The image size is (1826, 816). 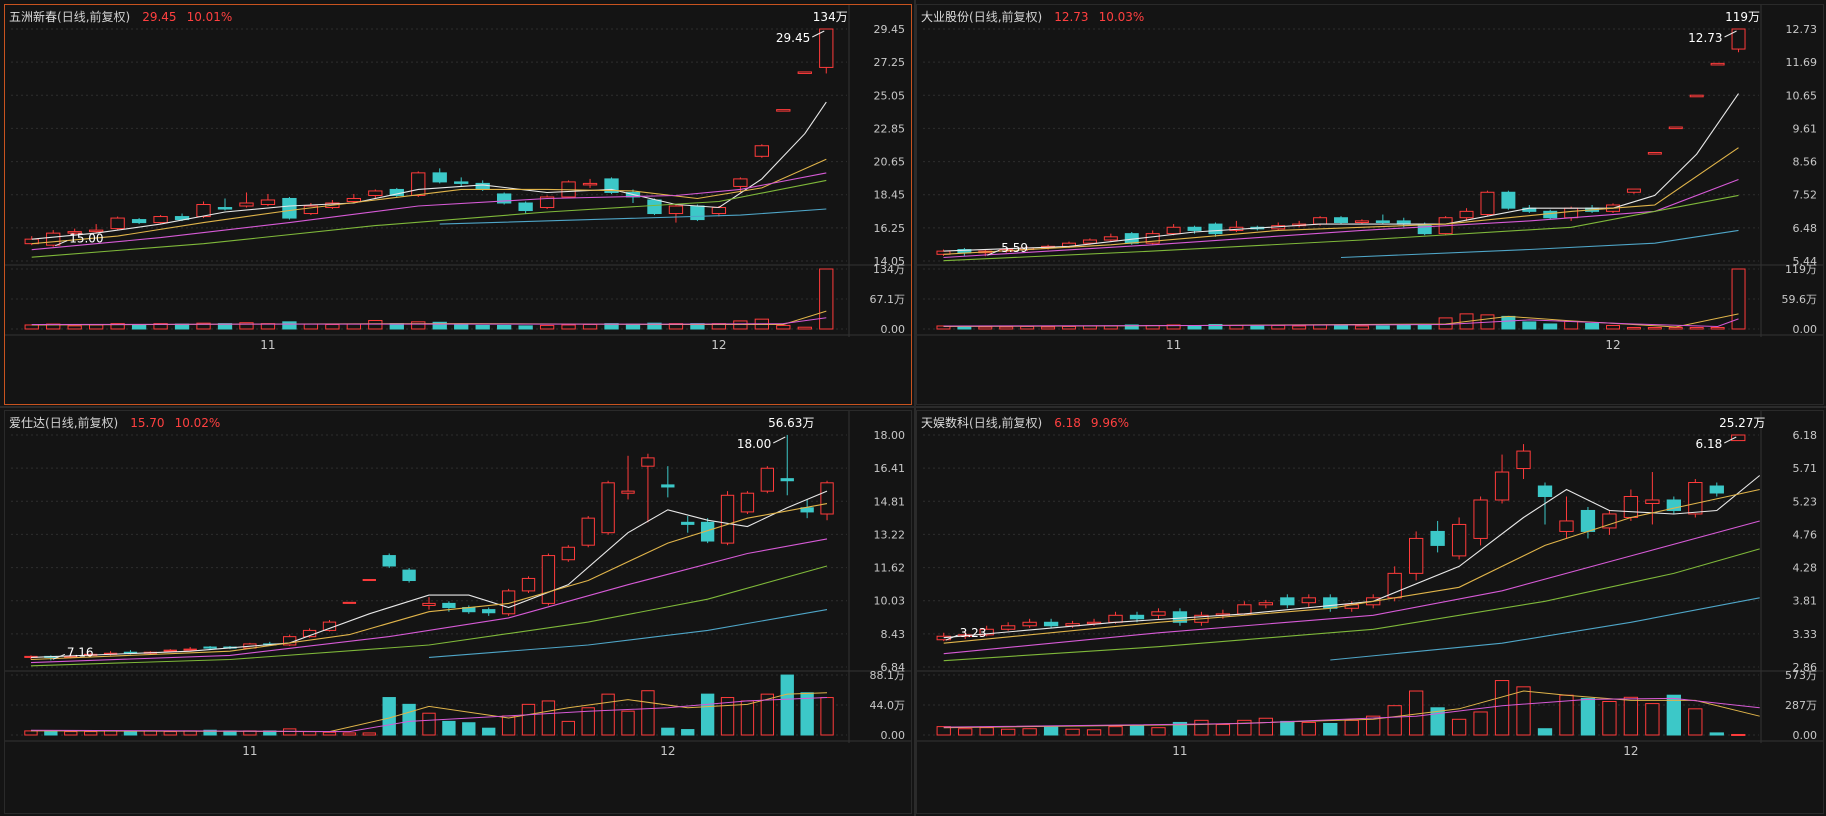 What do you see at coordinates (945, 17) in the screenshot?
I see `stock-name: 大业股份` at bounding box center [945, 17].